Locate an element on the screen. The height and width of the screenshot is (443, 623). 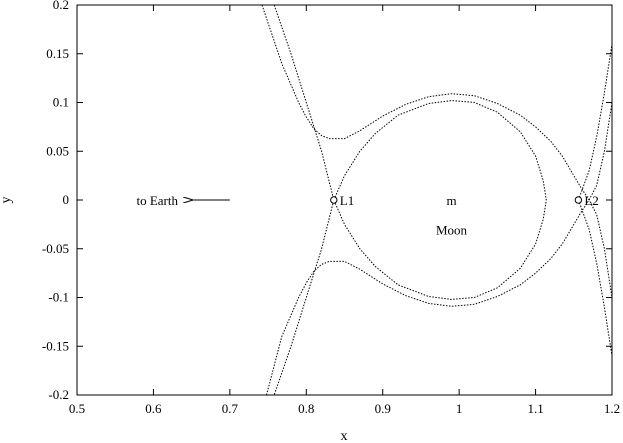
annotation-3: to Earth is located at coordinates (157, 200).